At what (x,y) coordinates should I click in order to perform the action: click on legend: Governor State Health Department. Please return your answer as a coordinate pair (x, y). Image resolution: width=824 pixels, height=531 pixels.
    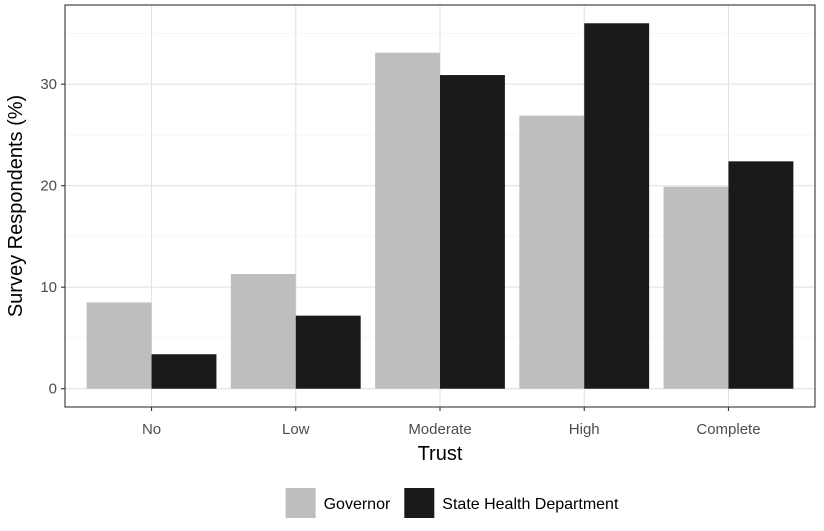
    Looking at the image, I should click on (452, 503).